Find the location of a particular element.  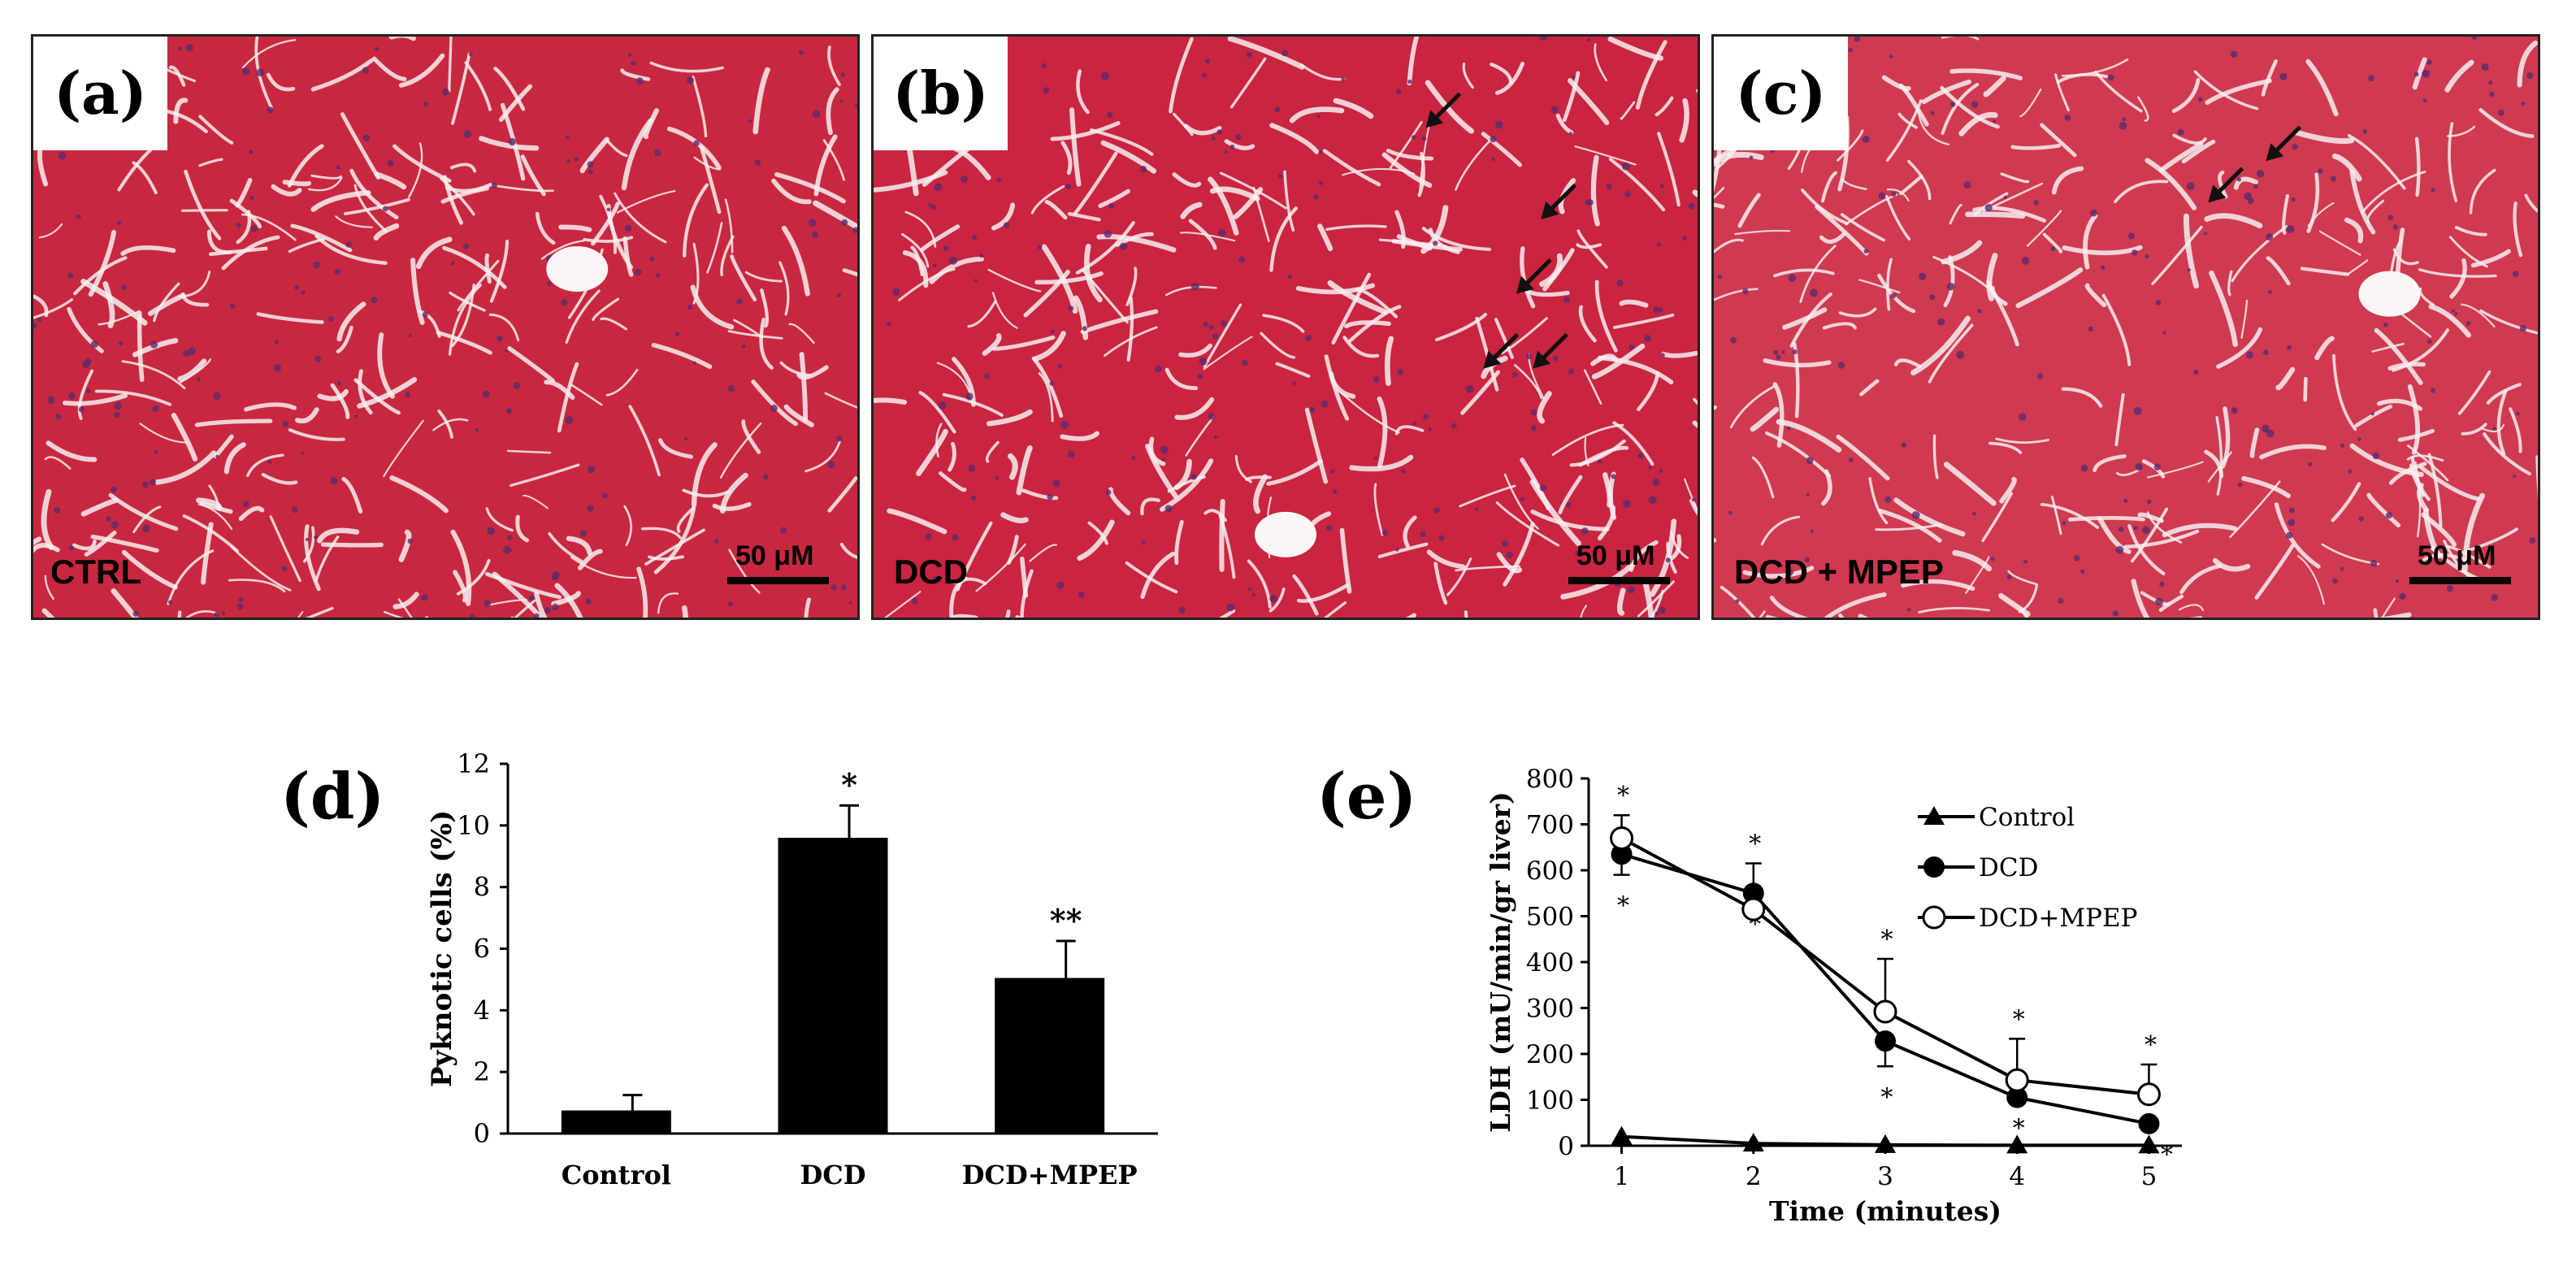

micrograph-panel-b is located at coordinates (1285, 327).